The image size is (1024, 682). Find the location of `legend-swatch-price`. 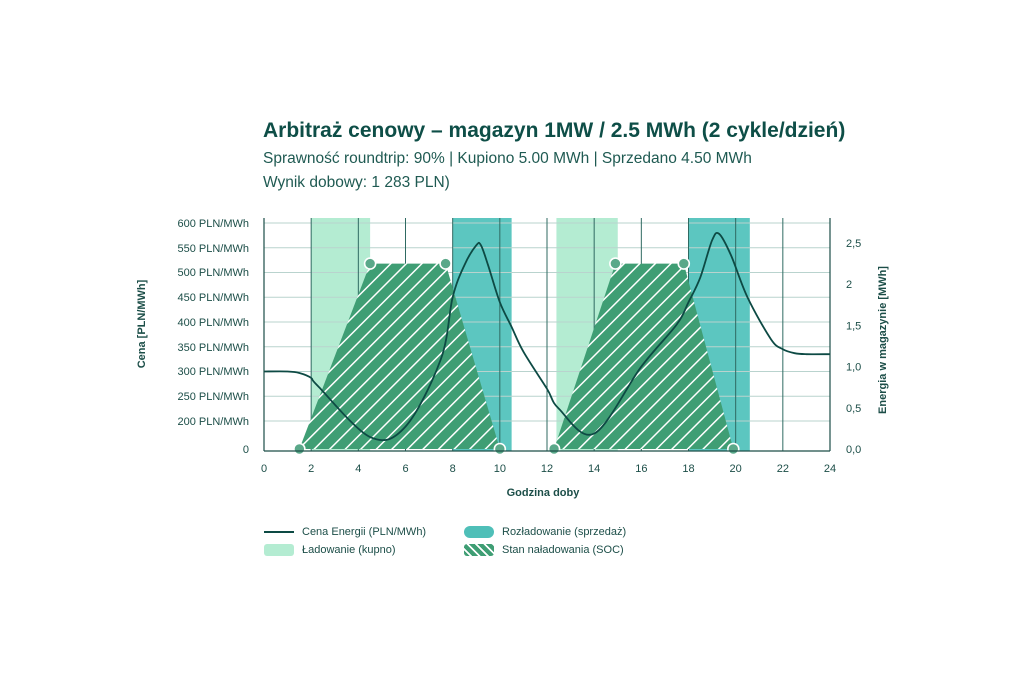

legend-swatch-price is located at coordinates (279, 532).